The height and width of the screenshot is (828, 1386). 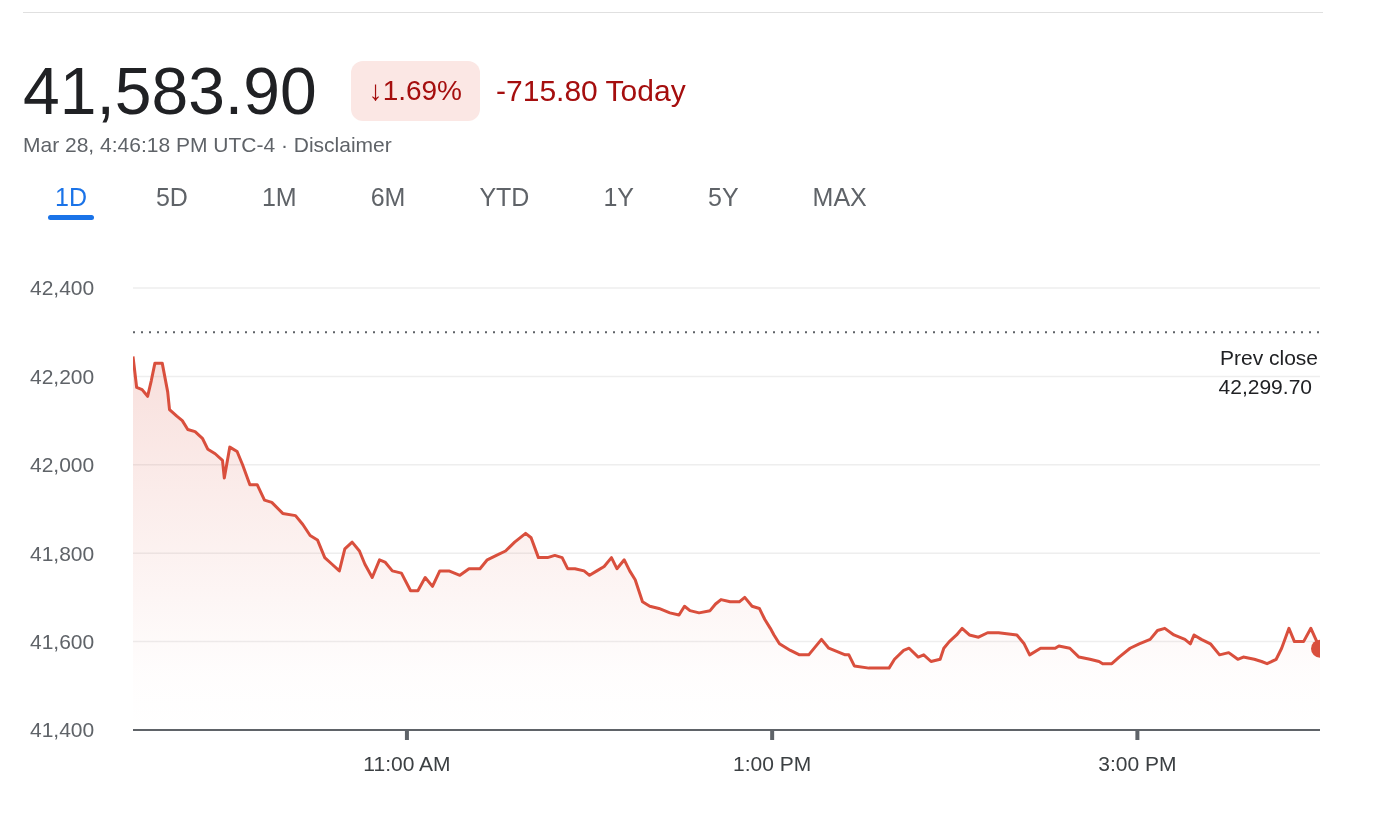 What do you see at coordinates (171, 198) in the screenshot?
I see `text: 5D` at bounding box center [171, 198].